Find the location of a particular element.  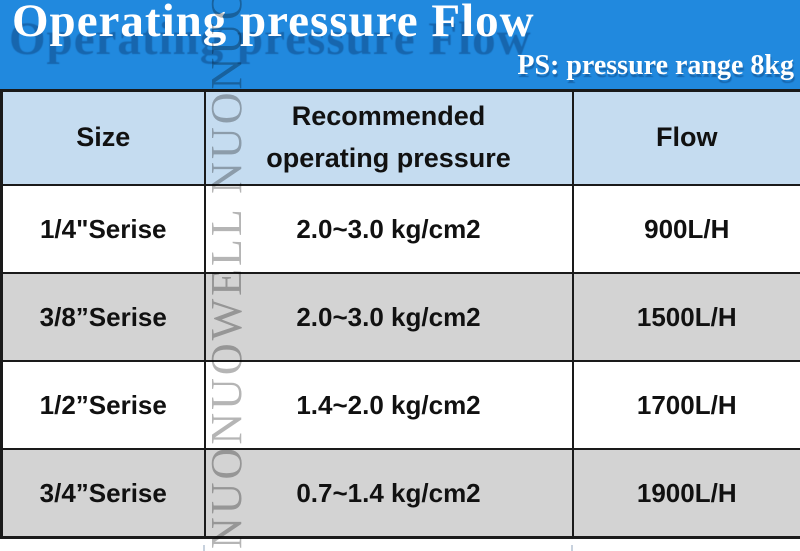

flow-cell: 900L/H is located at coordinates (685, 229).